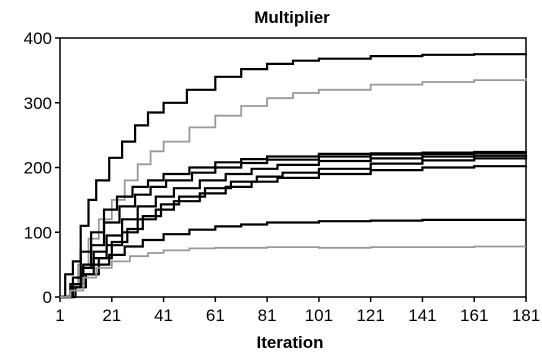 The height and width of the screenshot is (356, 542). Describe the element at coordinates (38, 103) in the screenshot. I see `y-tick-label: 300` at that location.